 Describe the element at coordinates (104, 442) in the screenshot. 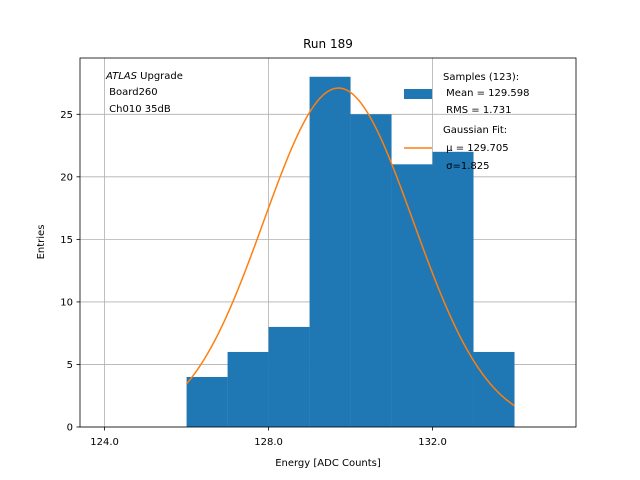

I see `x-tick-label: 124.0` at that location.